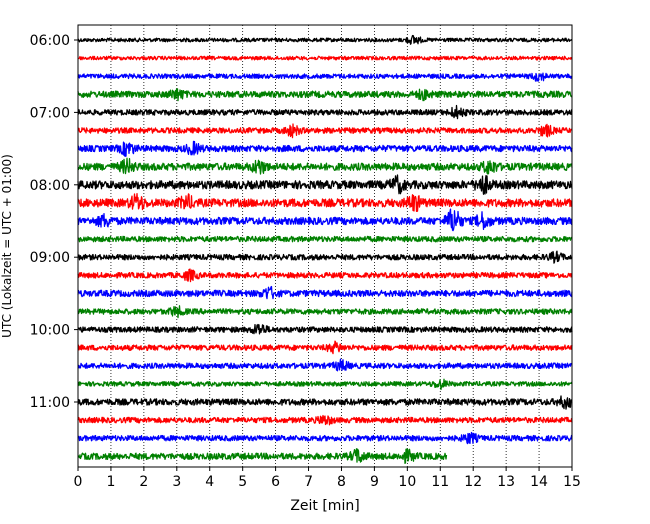  Describe the element at coordinates (473, 482) in the screenshot. I see `x-tick-label-12: 12` at that location.